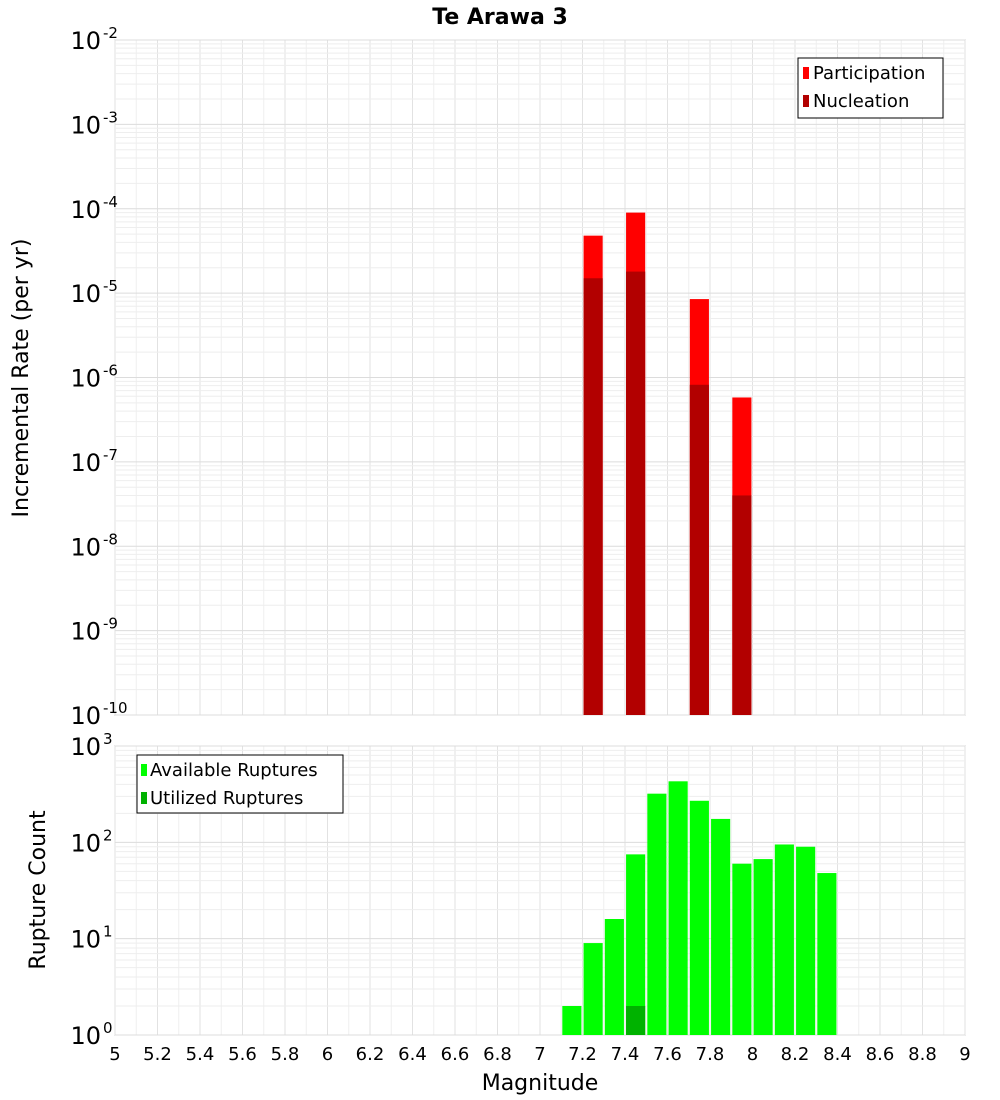  I want to click on top-legend: Participation Nucleation, so click(870, 88).